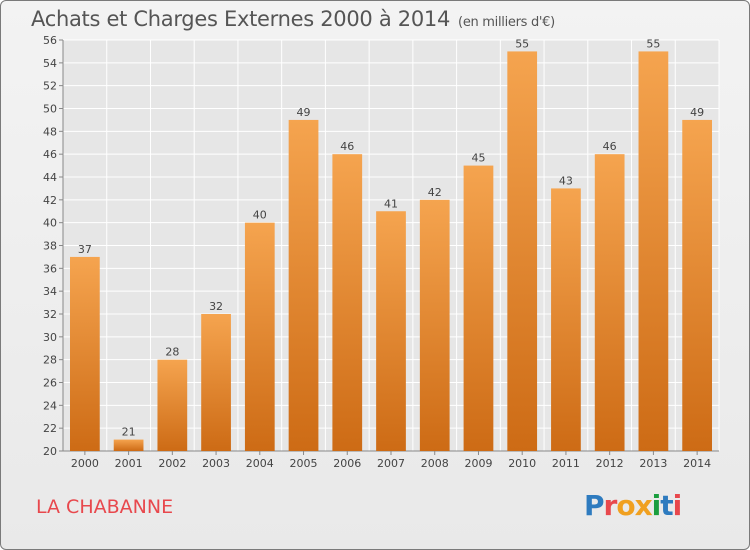 The height and width of the screenshot is (550, 750). Describe the element at coordinates (610, 463) in the screenshot. I see `x-tick-label: 2012` at that location.